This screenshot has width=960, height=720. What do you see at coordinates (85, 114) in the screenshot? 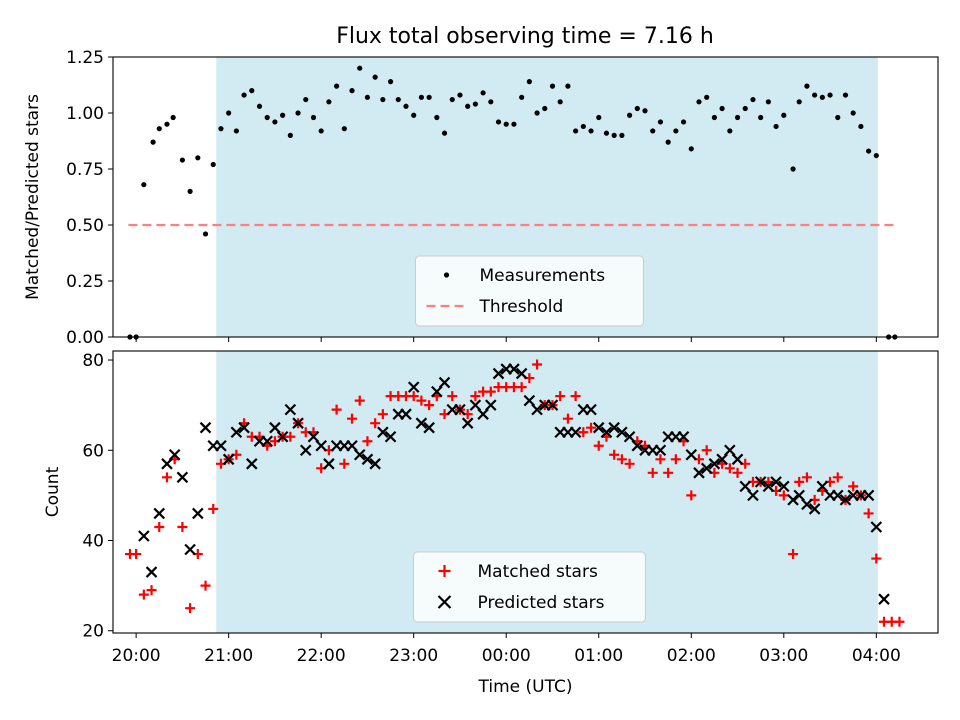
I see `y-tick-label: 1.00` at bounding box center [85, 114].